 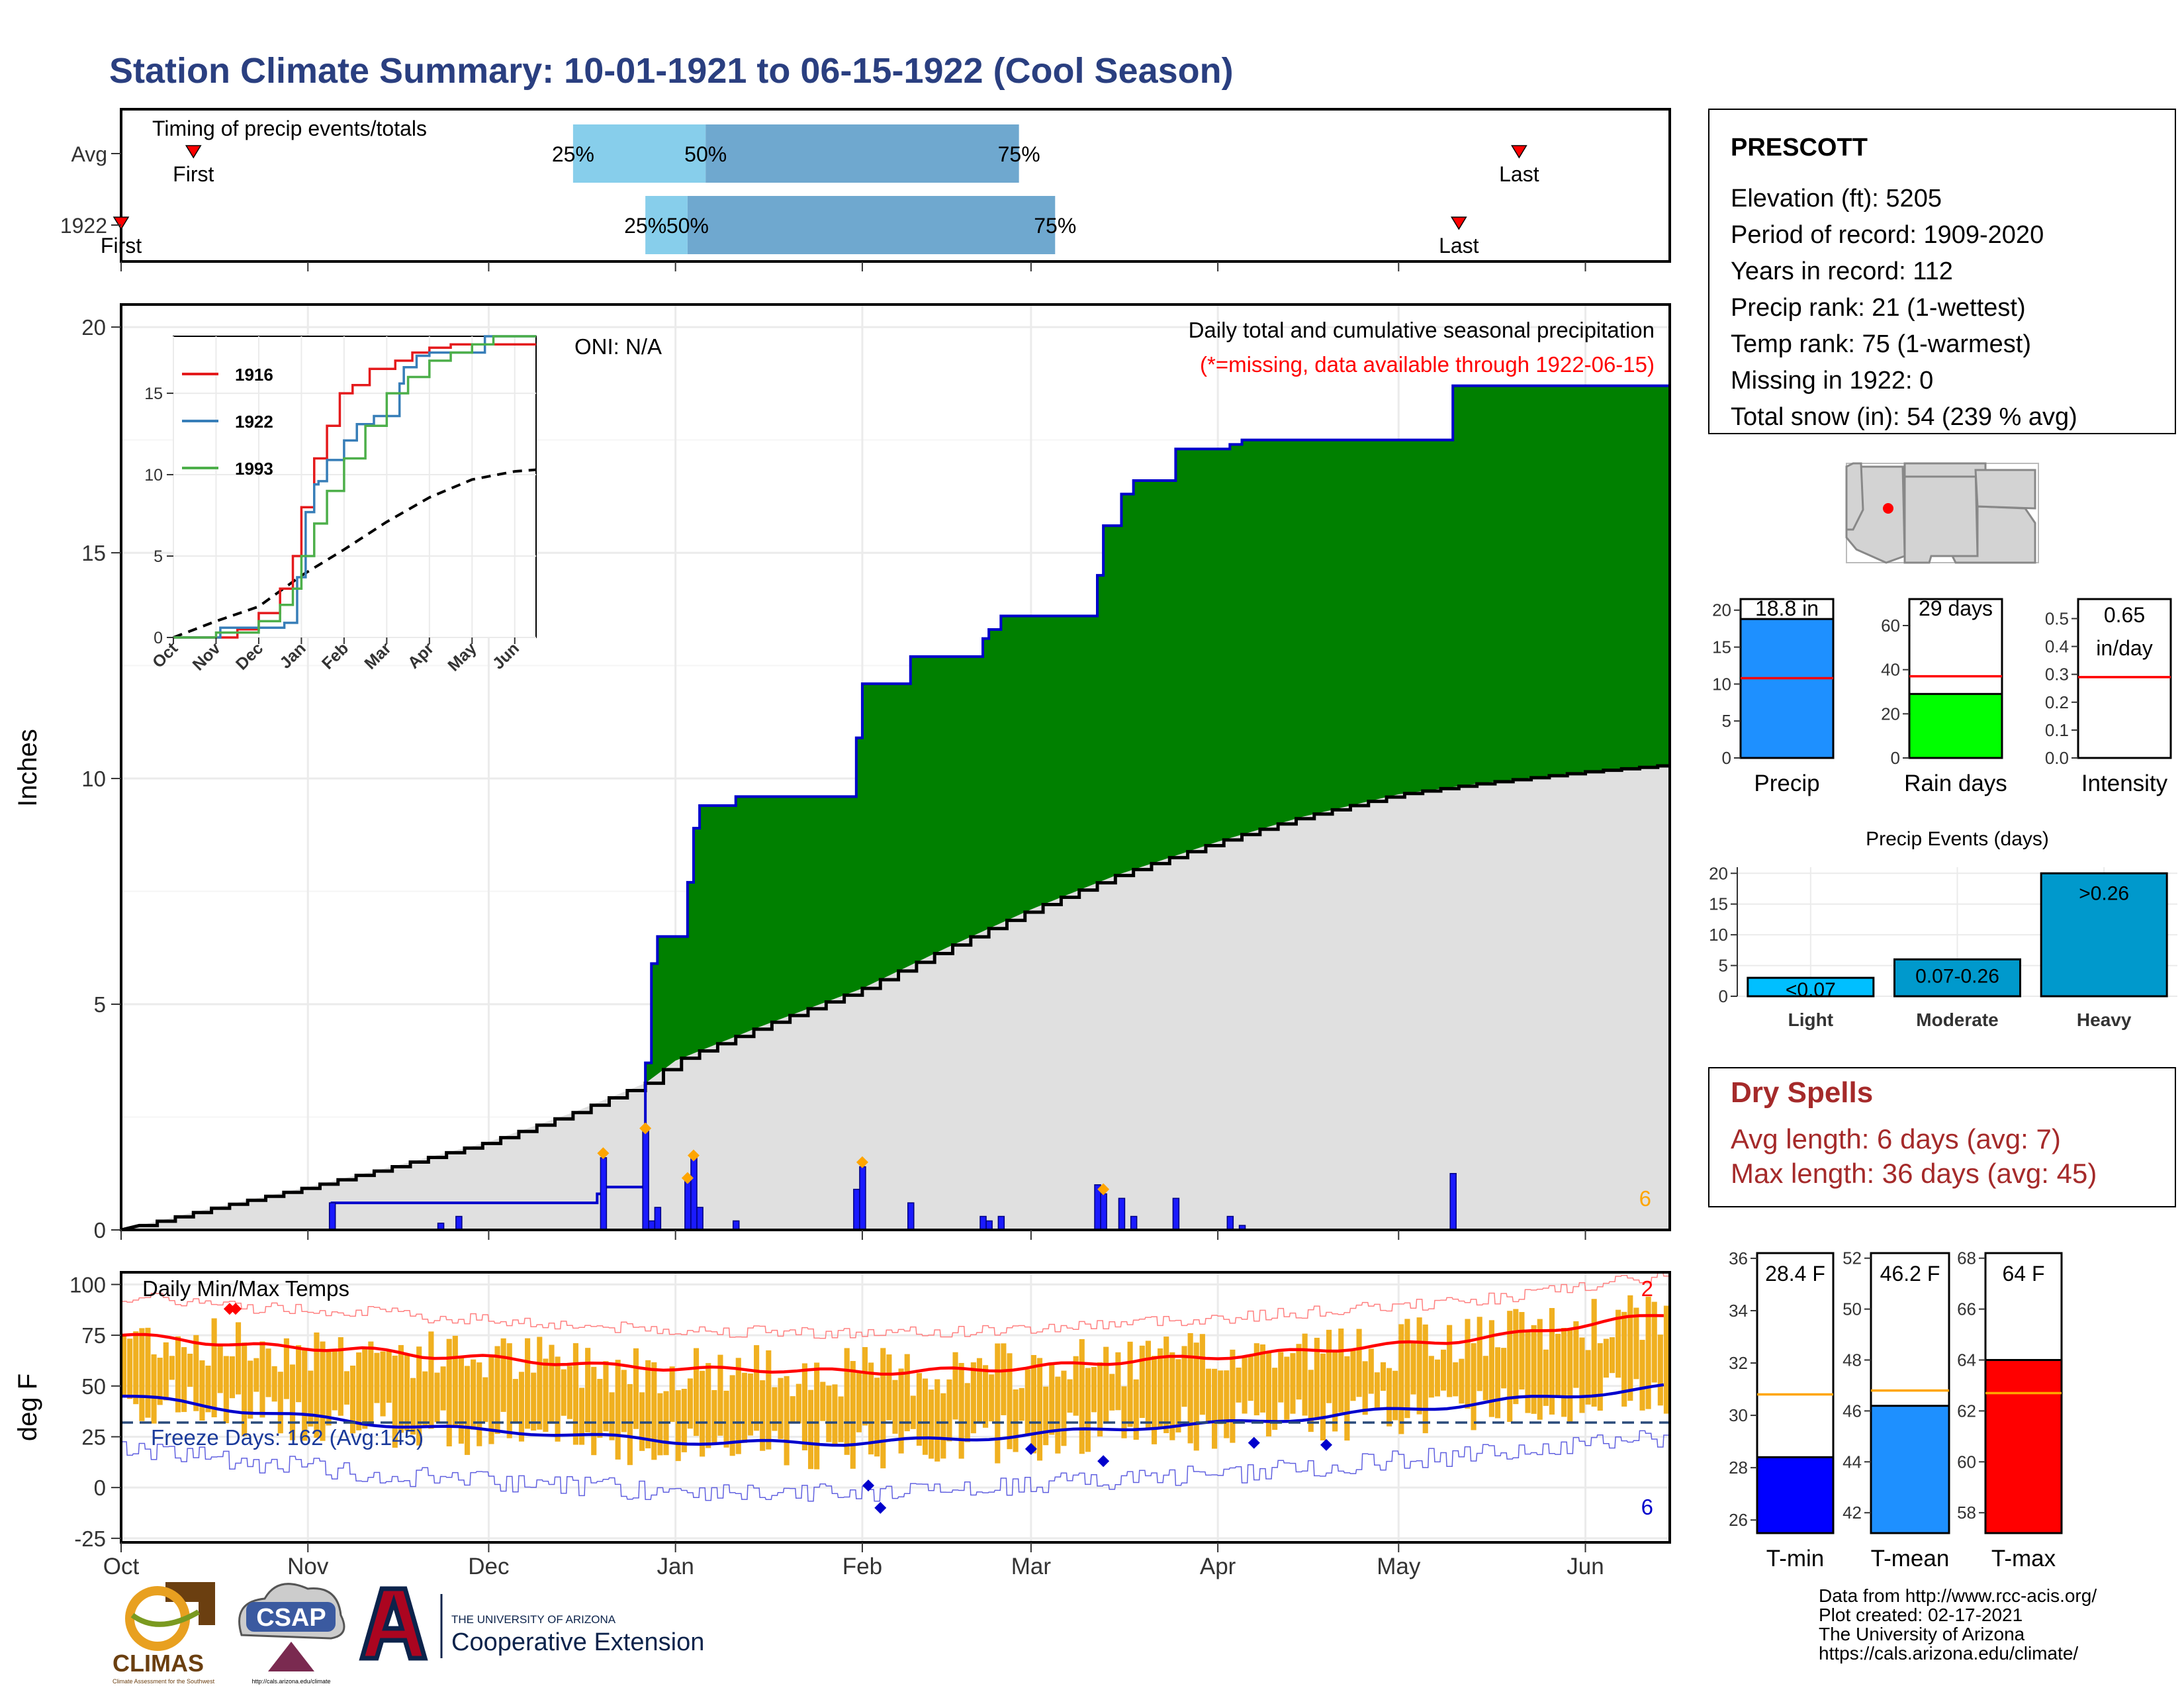 I want to click on timing-row-label: 1922, so click(x=83, y=226).